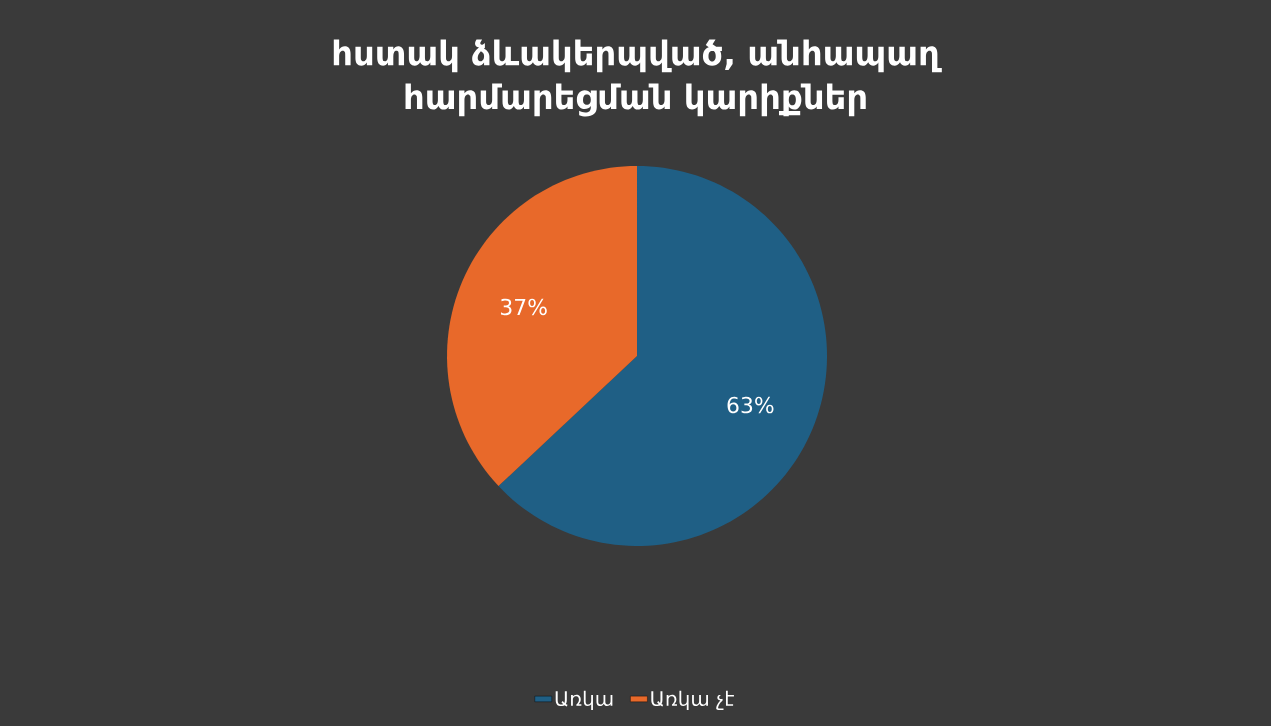 The height and width of the screenshot is (726, 1271). What do you see at coordinates (637, 78) in the screenshot?
I see `chart-title: հստակ ձևակերպված, անհապաղ հարմարեցման կարիքներ` at bounding box center [637, 78].